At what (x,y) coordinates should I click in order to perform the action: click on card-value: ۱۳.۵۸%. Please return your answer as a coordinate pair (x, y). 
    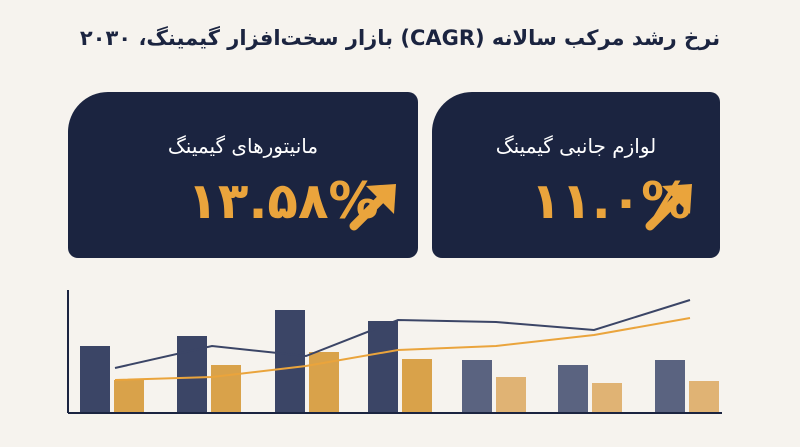
    Looking at the image, I should click on (283, 201).